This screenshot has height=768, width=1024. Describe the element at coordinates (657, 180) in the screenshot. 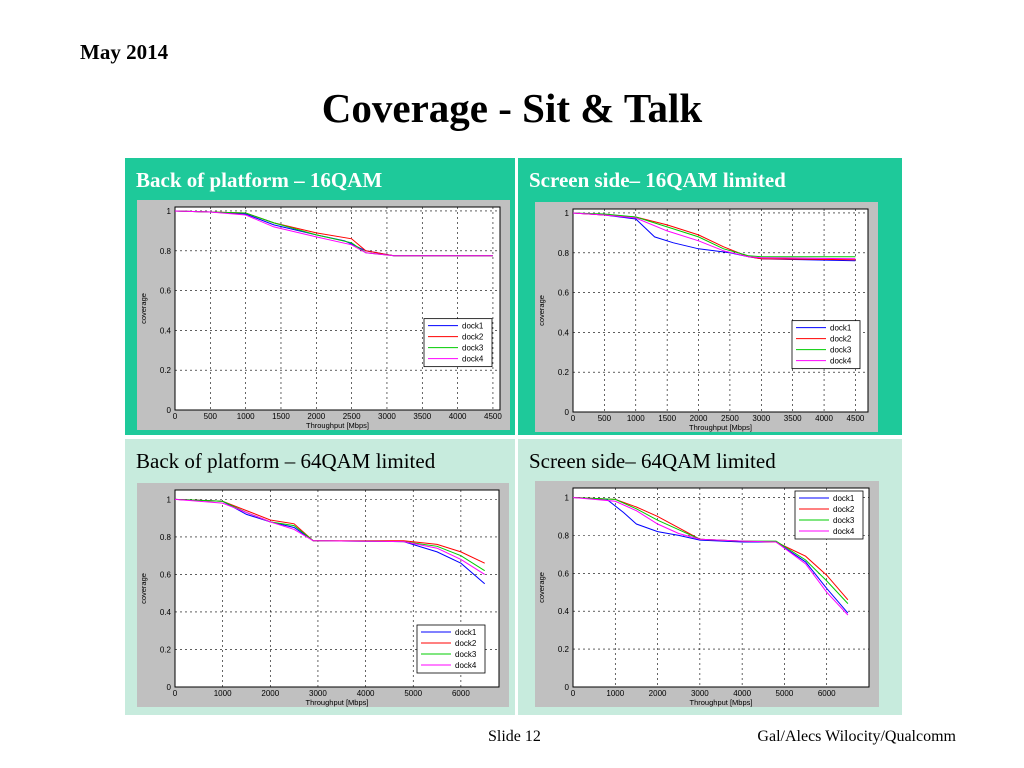

I see `panel-label: Screen side– 16QAM limited` at that location.